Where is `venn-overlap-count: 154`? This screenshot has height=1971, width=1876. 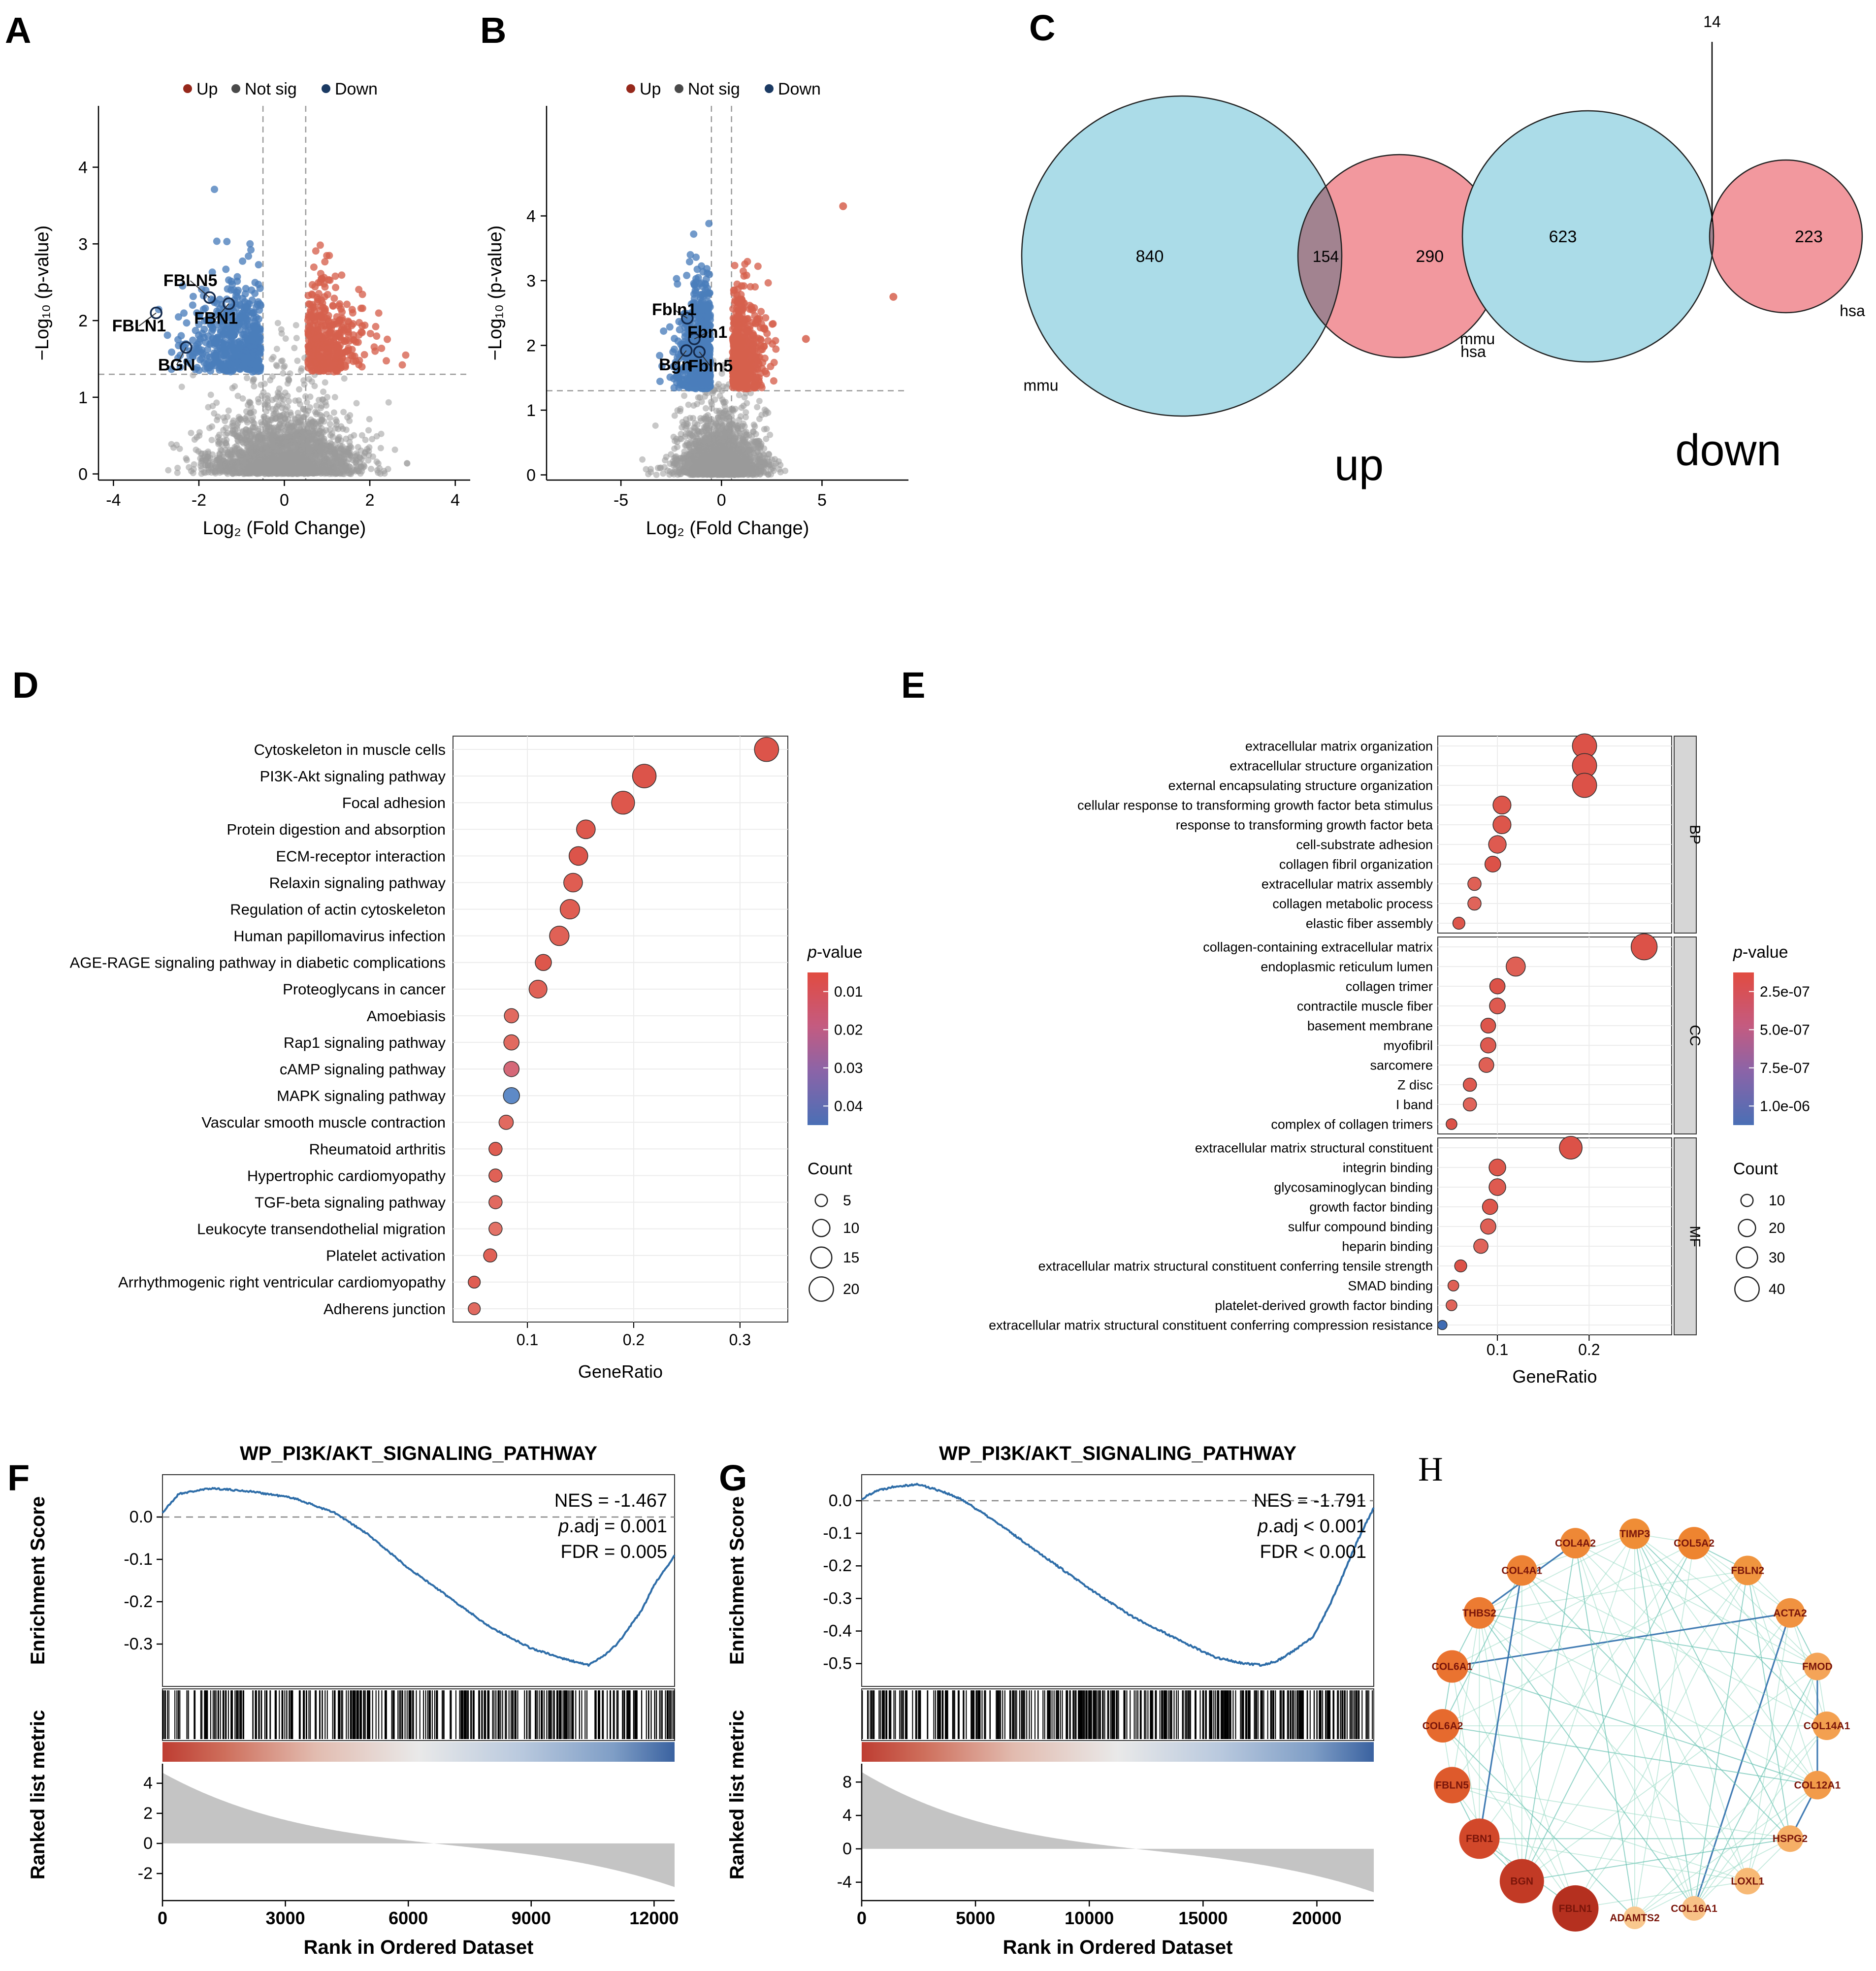 venn-overlap-count: 154 is located at coordinates (1326, 256).